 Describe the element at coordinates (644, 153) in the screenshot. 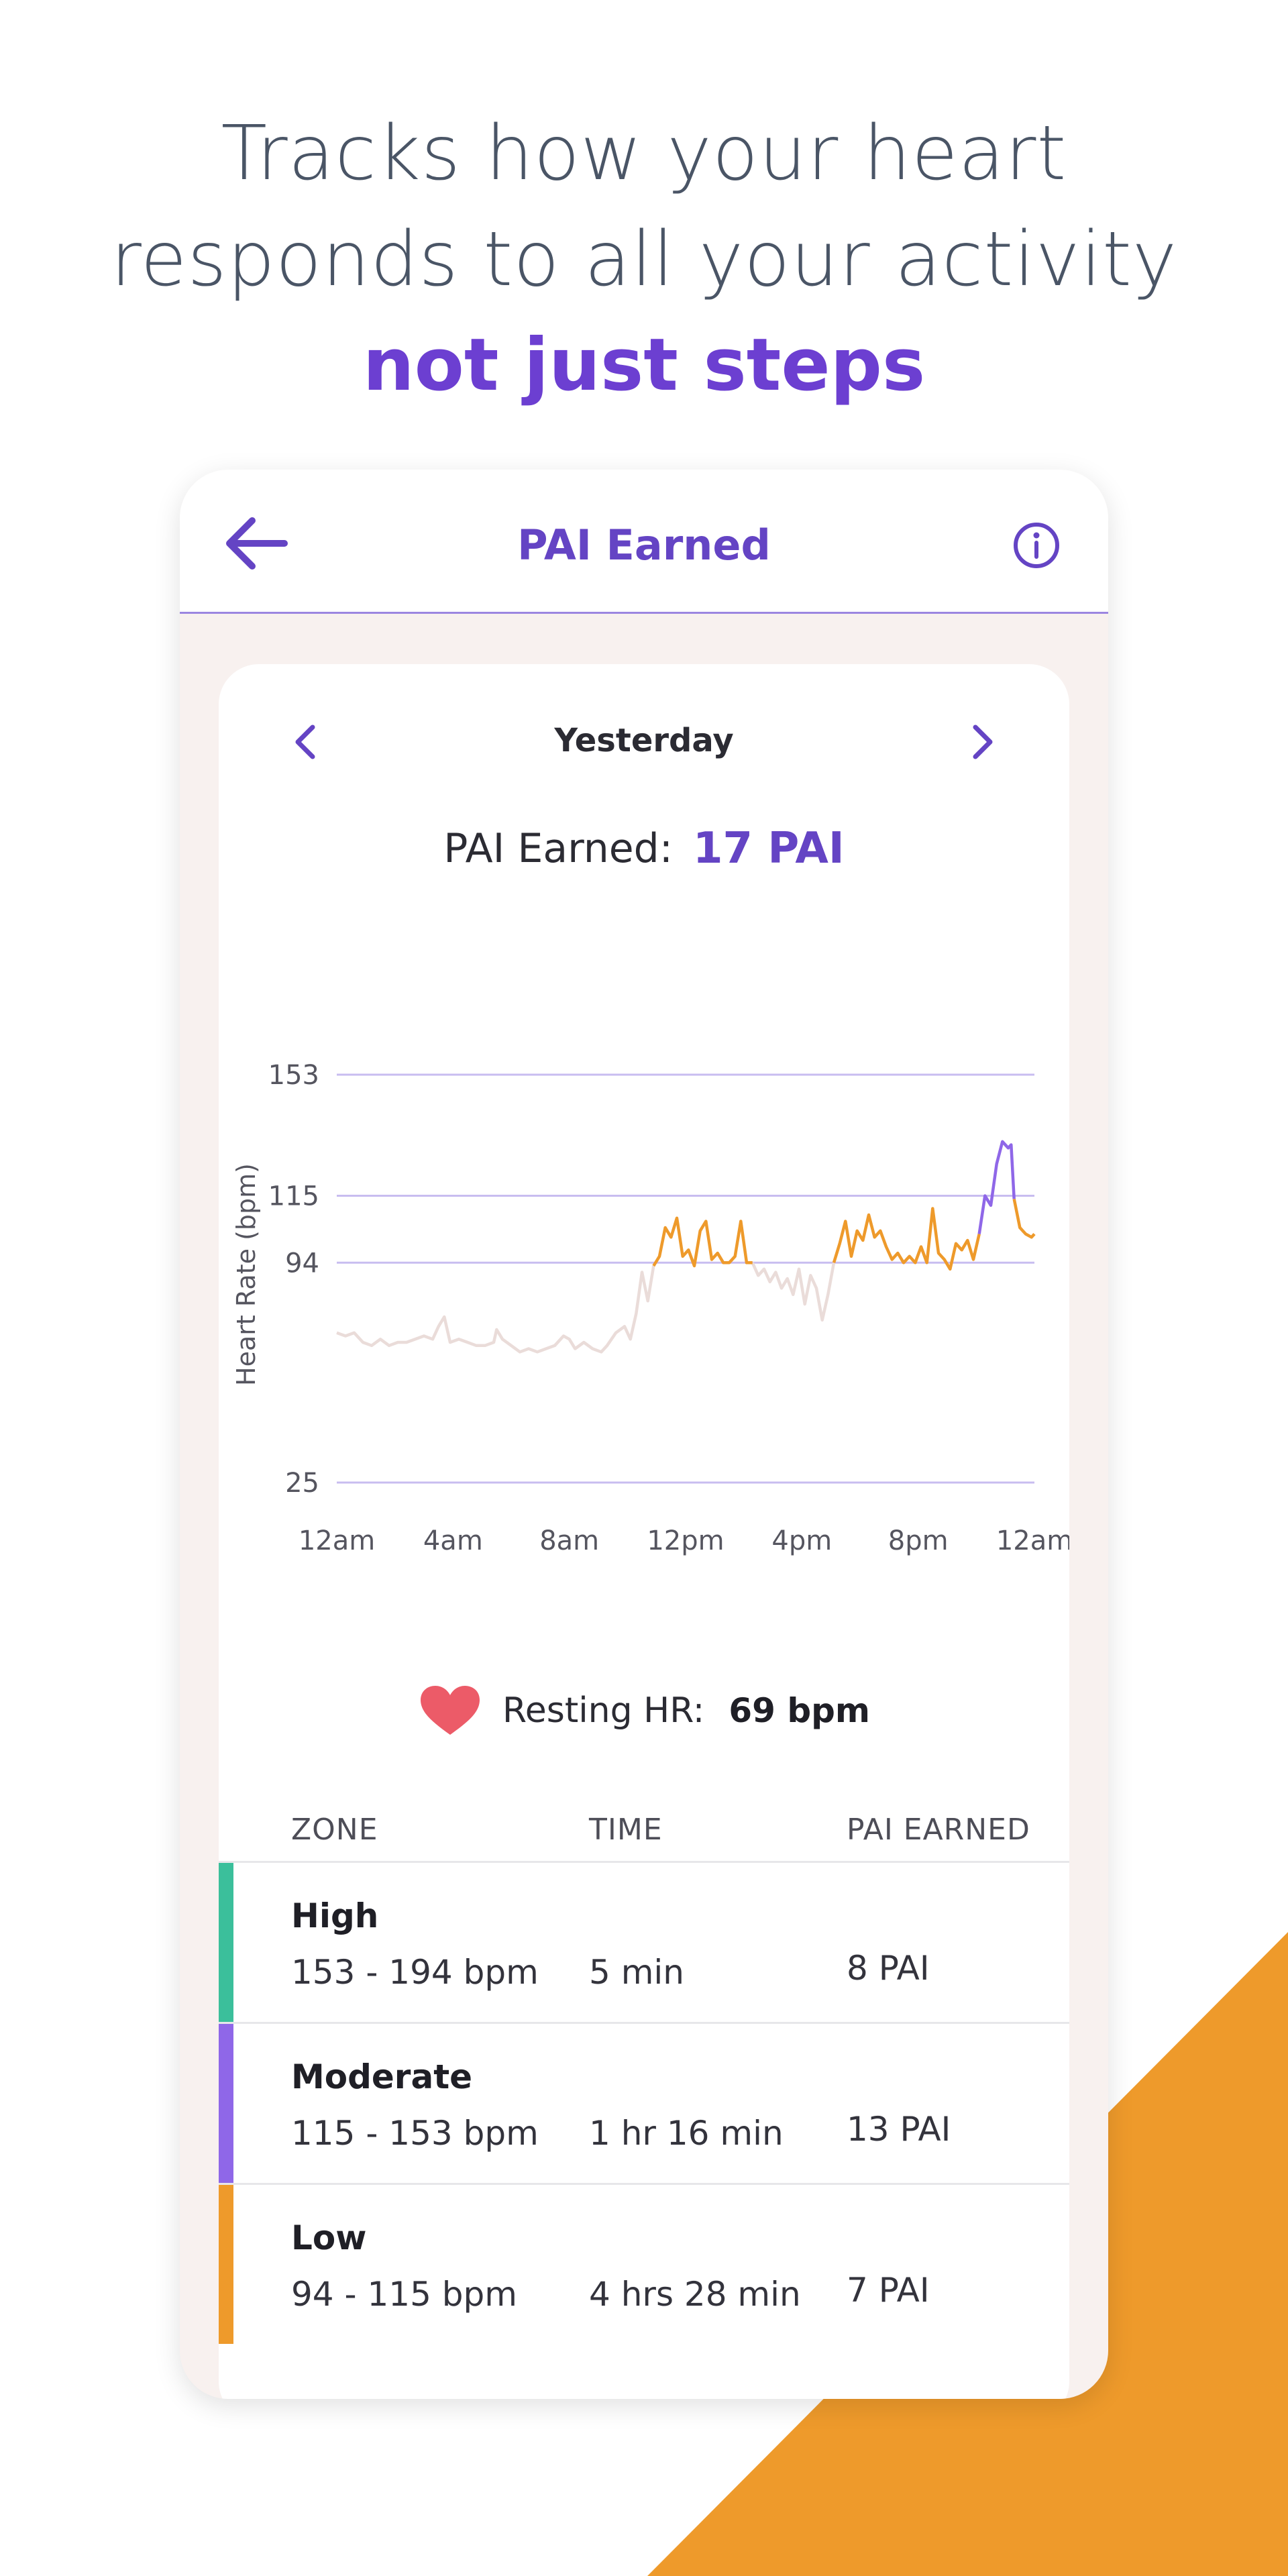

I see `headline-line-1: Tracks how your heart` at that location.